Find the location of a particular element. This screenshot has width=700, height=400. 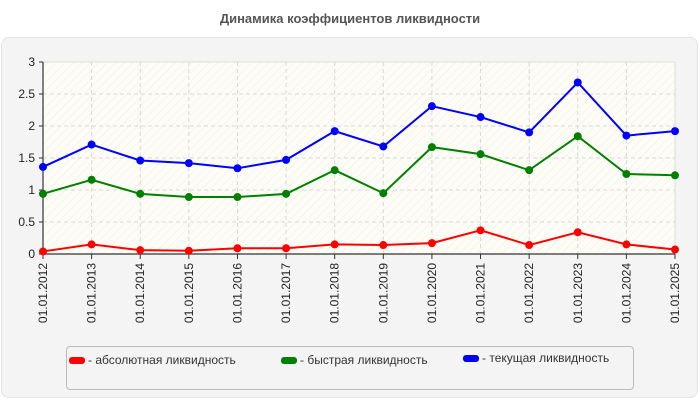

x-tick-label: 01.01.2018 is located at coordinates (335, 293).